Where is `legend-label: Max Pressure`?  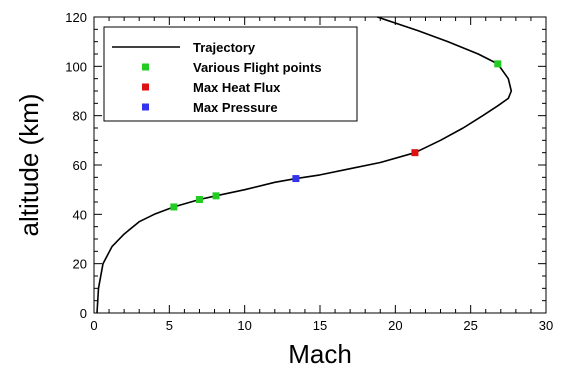 legend-label: Max Pressure is located at coordinates (235, 107).